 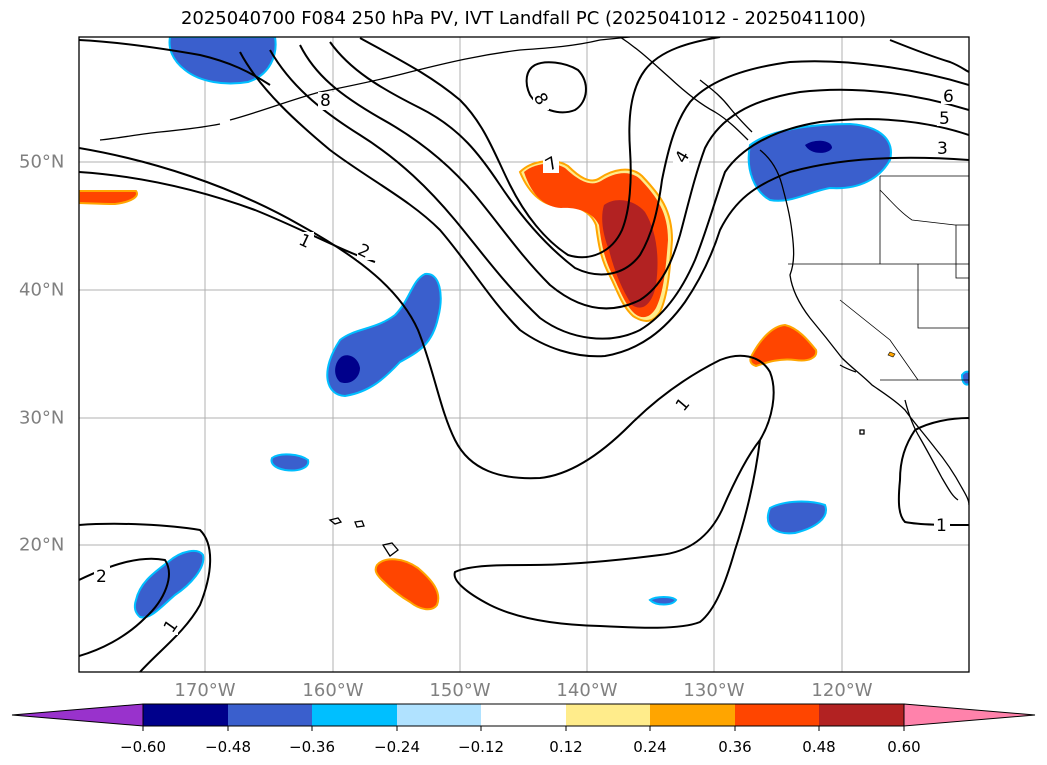 What do you see at coordinates (735, 747) in the screenshot?
I see `colorbar-tick-label: 0.36` at bounding box center [735, 747].